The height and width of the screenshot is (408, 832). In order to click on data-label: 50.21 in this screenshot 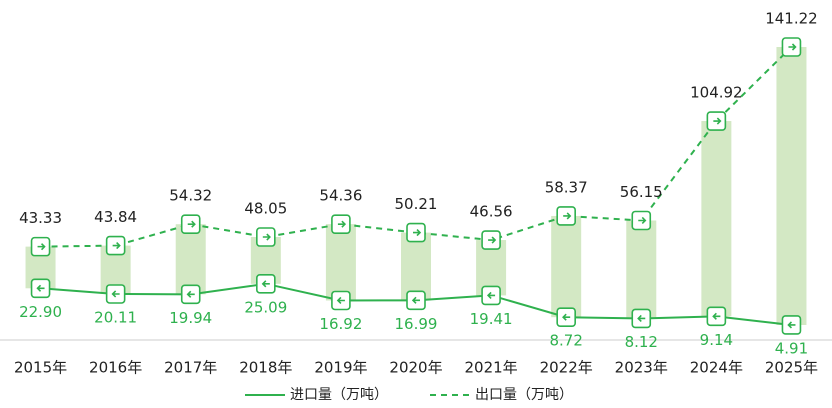, I will do `click(416, 204)`.